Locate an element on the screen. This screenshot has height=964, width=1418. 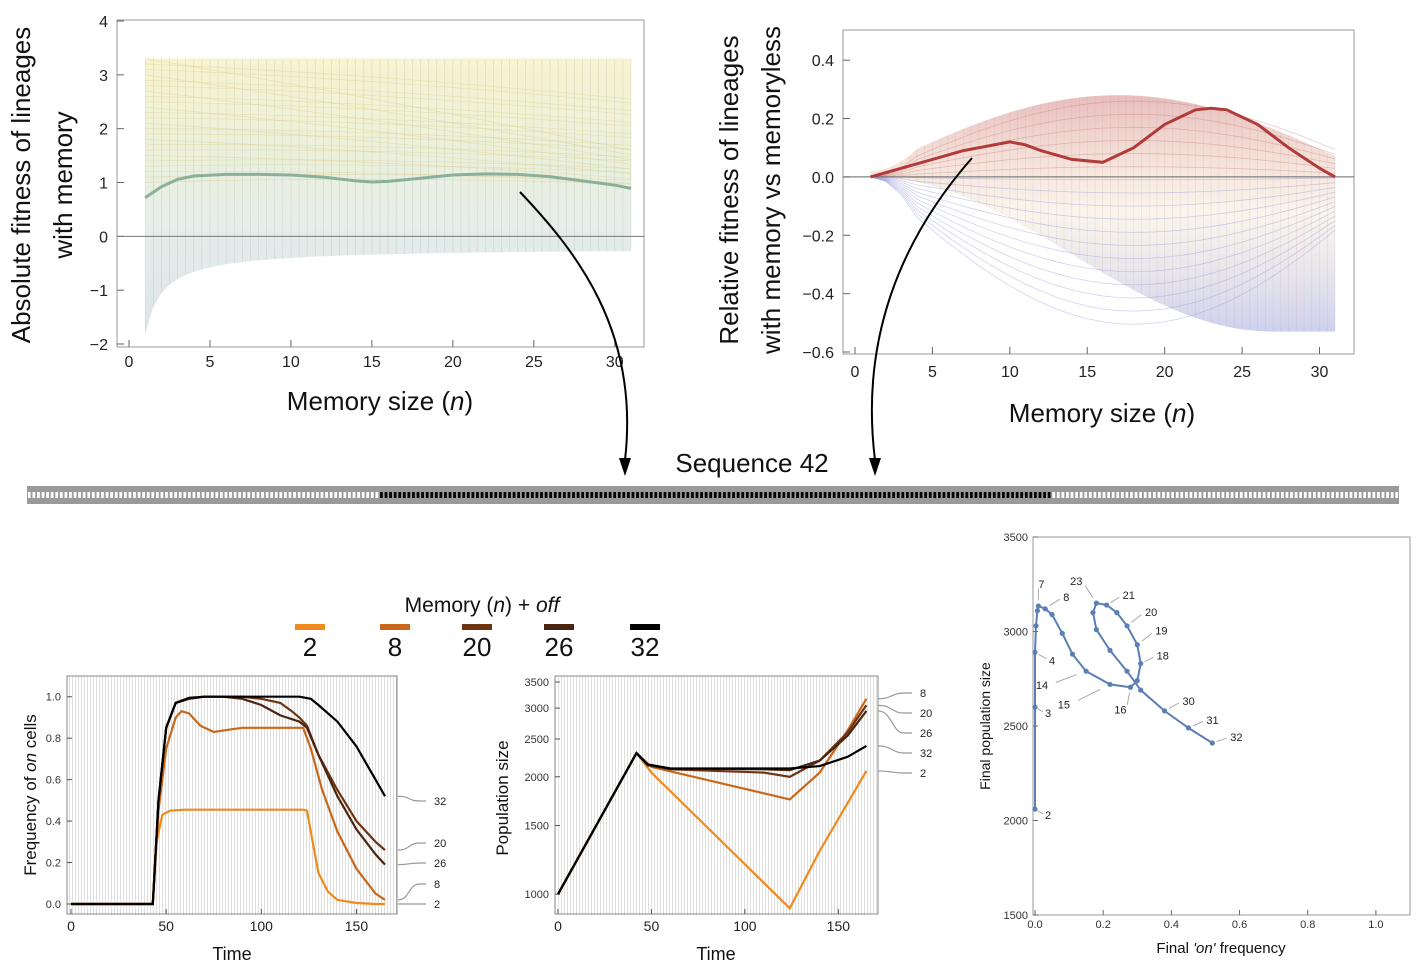
y-tick-label: 0.2 is located at coordinates (823, 120).